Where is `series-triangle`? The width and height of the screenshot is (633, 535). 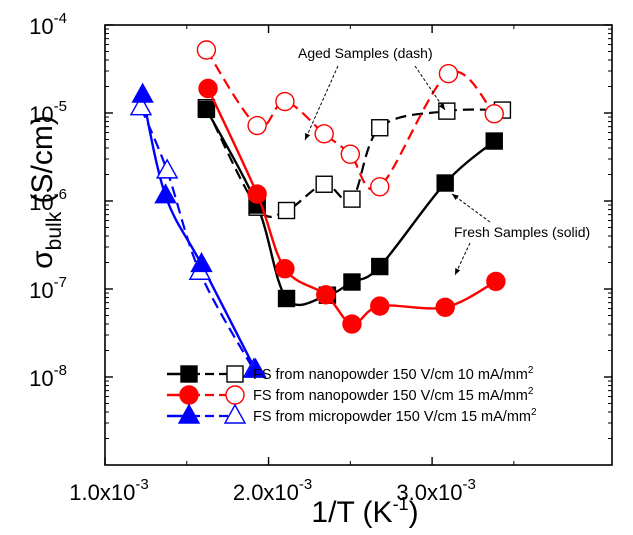 series-triangle is located at coordinates (198, 230).